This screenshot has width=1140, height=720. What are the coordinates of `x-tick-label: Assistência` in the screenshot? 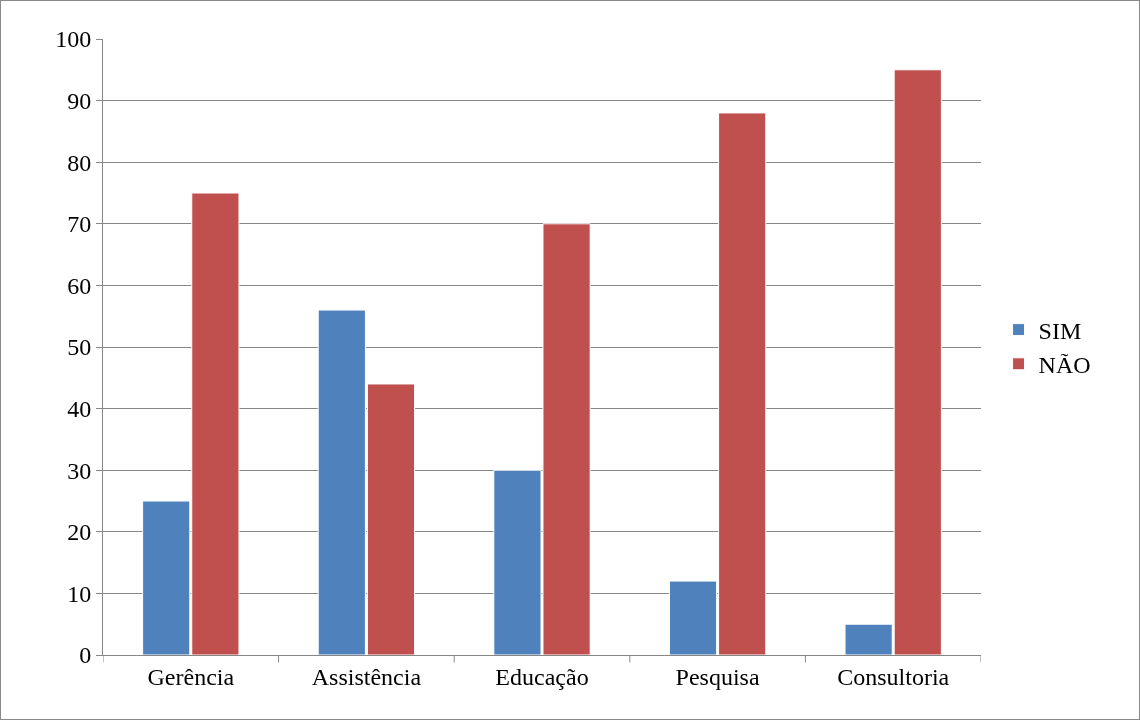 It's located at (366, 676).